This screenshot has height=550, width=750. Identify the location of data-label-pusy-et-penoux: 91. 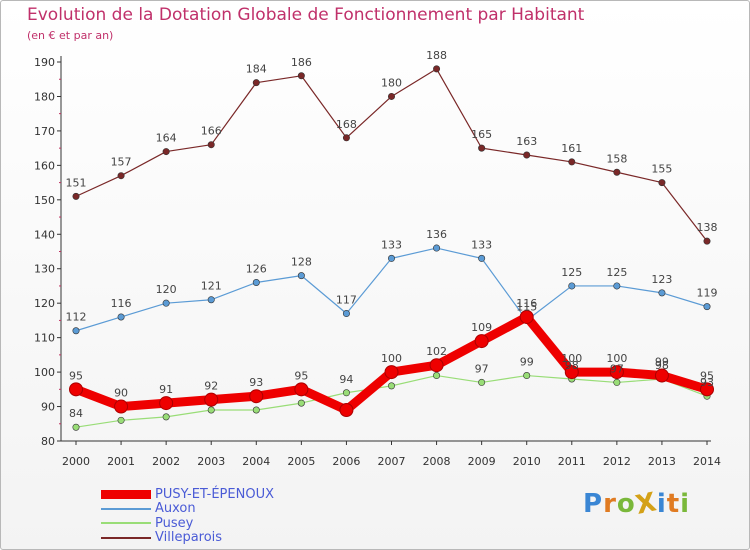
(166, 389).